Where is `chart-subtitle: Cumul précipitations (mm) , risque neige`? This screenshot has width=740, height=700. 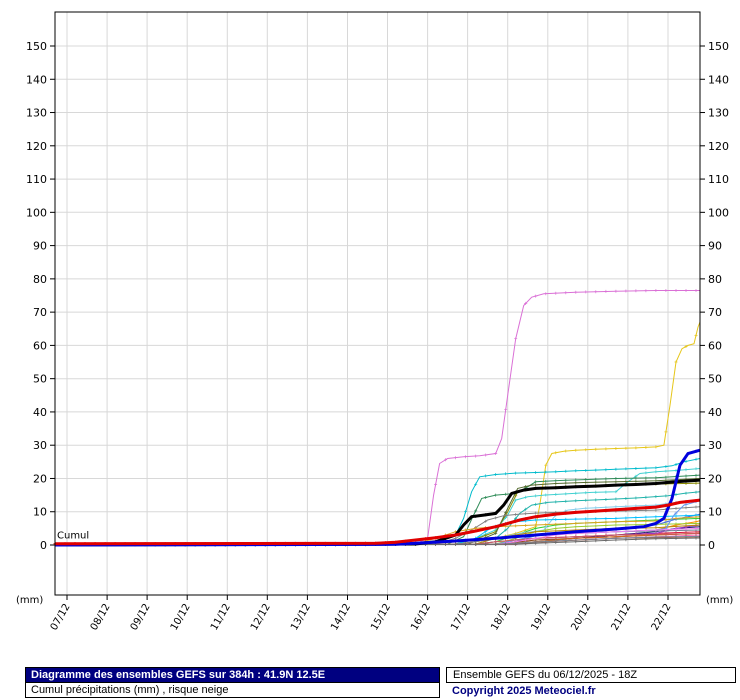 chart-subtitle: Cumul précipitations (mm) , risque neige is located at coordinates (232, 690).